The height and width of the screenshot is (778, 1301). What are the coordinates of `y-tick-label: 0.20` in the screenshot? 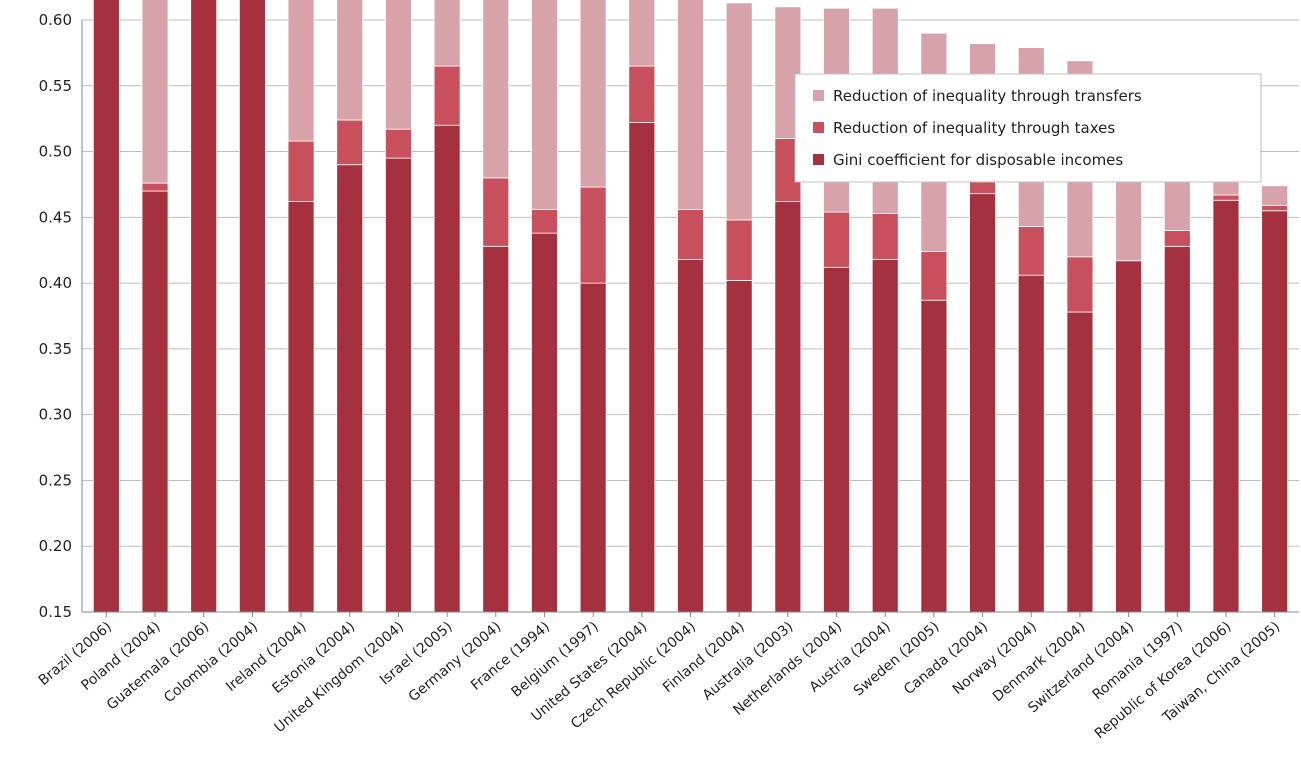 It's located at (55, 546).